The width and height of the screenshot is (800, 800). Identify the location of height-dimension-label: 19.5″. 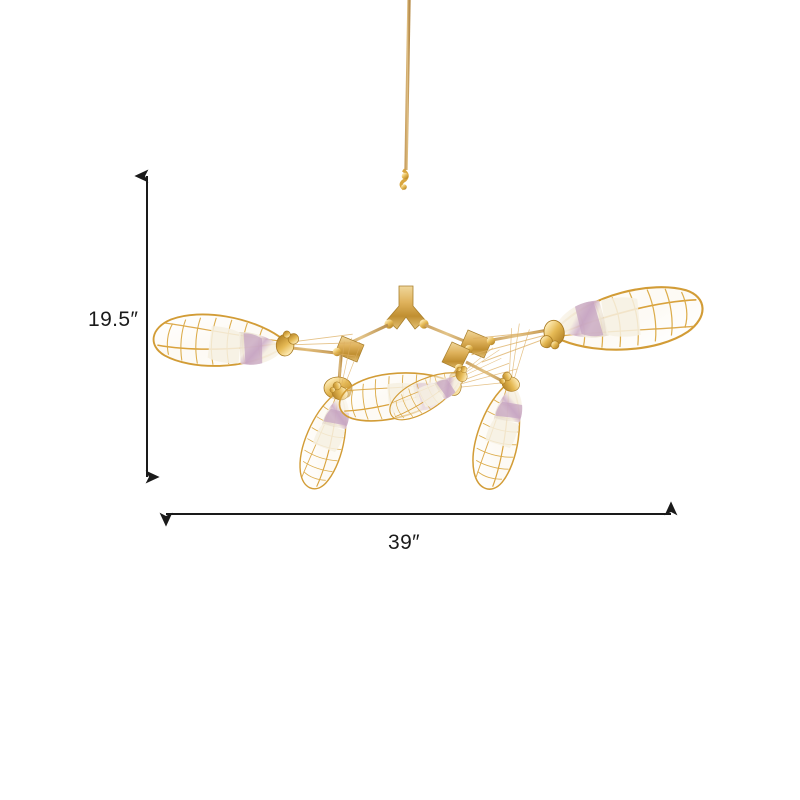
(113, 319).